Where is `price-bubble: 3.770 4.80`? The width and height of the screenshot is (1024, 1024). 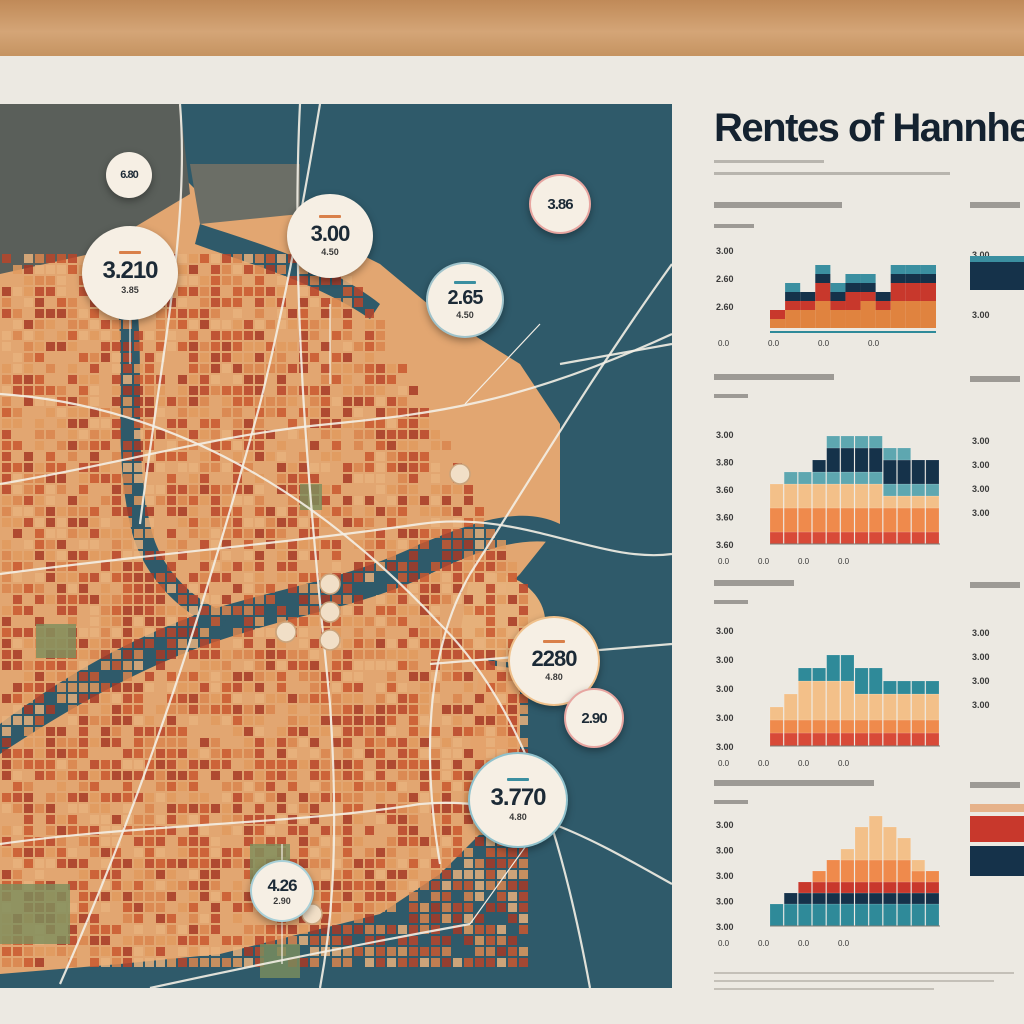
price-bubble: 3.770 4.80 is located at coordinates (518, 800).